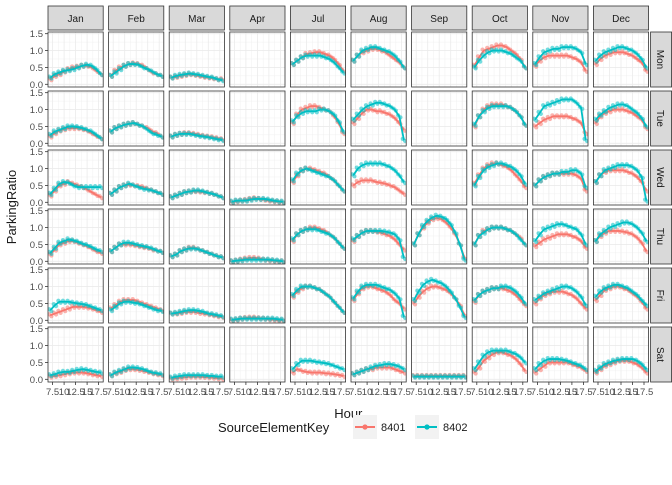  Describe the element at coordinates (67, 60) in the screenshot. I see `panel-mon-jan: 0.0 0.5 1.0 1.5` at that location.